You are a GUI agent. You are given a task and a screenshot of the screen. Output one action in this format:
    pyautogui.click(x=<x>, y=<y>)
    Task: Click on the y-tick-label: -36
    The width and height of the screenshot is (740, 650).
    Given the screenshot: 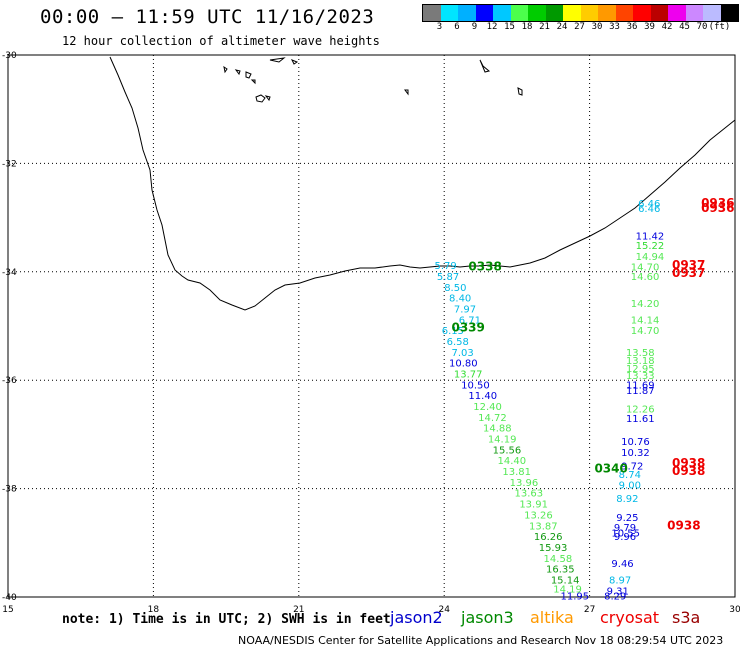 What is the action you would take?
    pyautogui.click(x=9, y=381)
    